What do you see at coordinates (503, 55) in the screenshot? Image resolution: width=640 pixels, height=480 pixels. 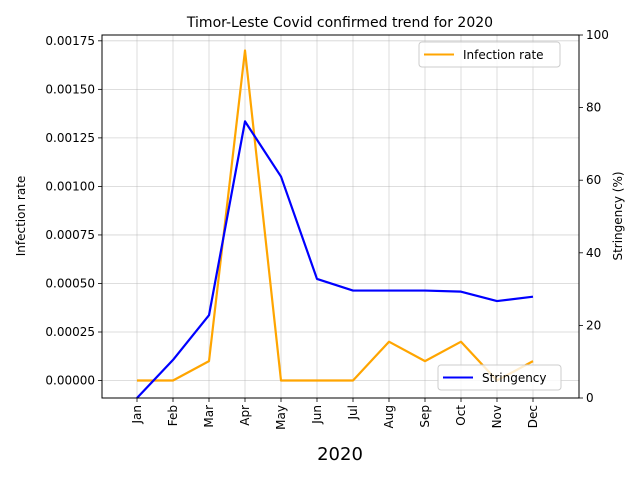 I see `legend-infection-label: Infection rate` at bounding box center [503, 55].